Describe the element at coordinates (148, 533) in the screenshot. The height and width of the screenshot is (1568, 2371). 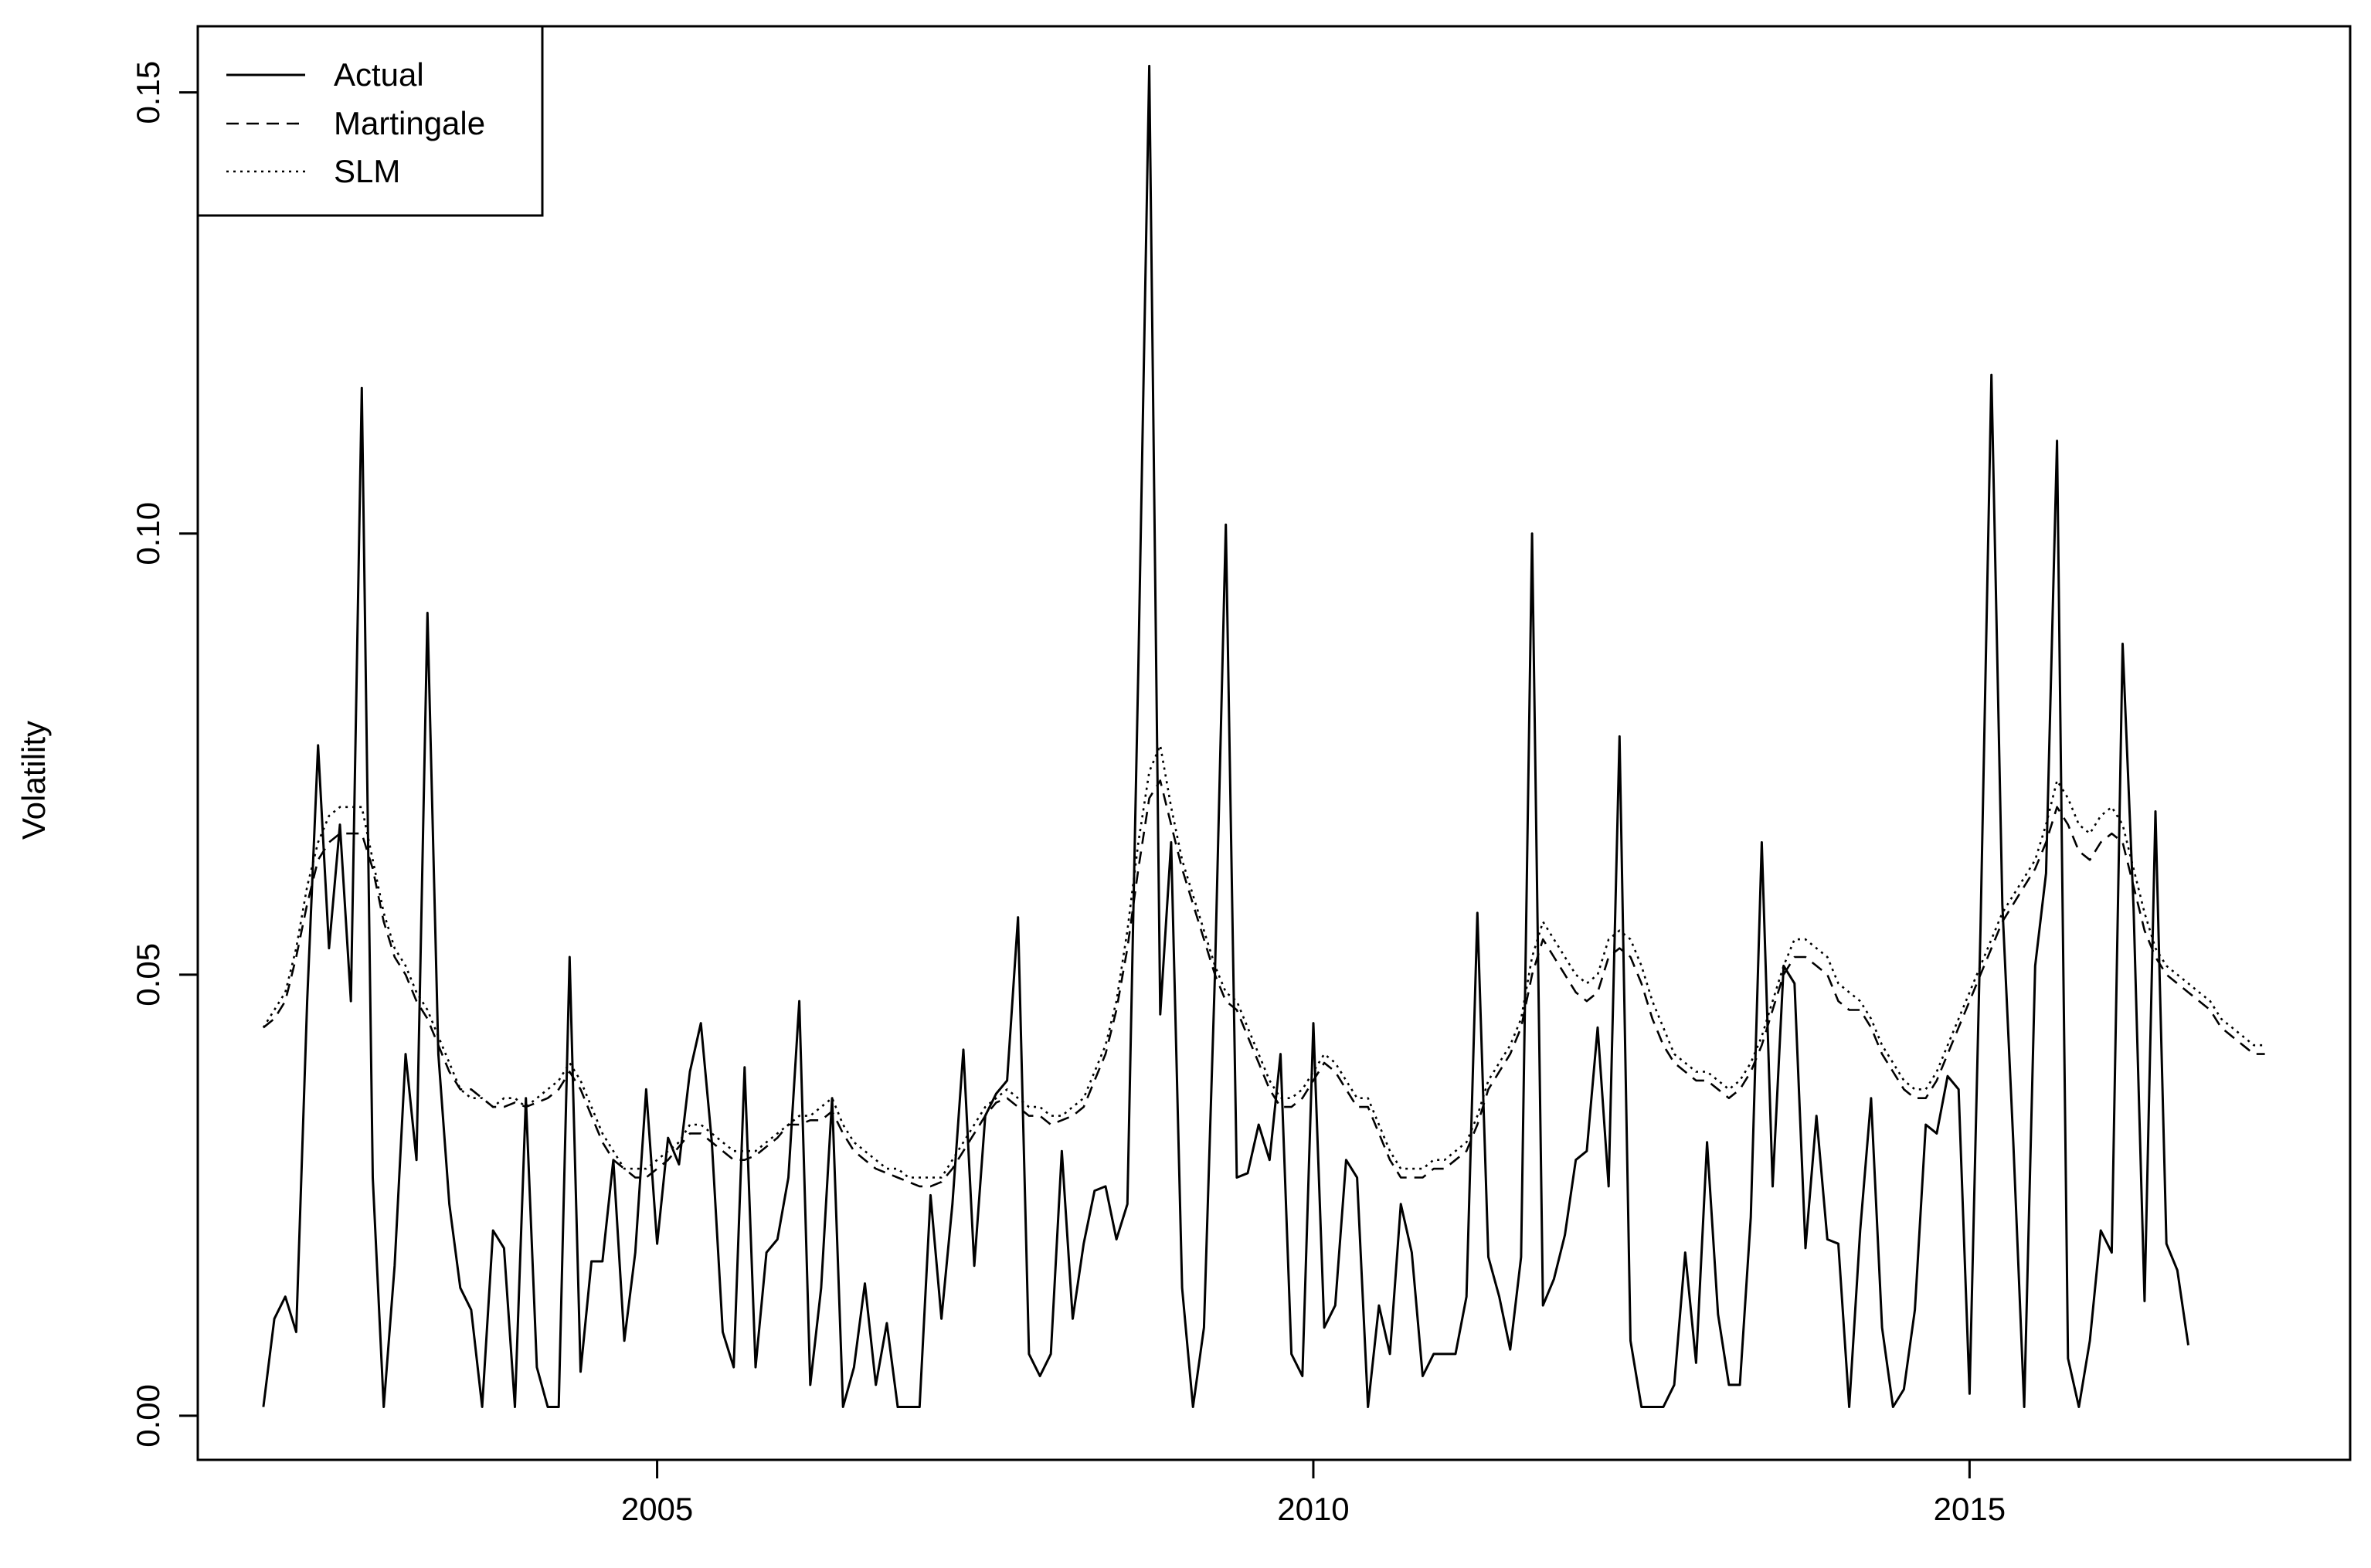
I see `y-tick-label-0.10: 0.10` at that location.